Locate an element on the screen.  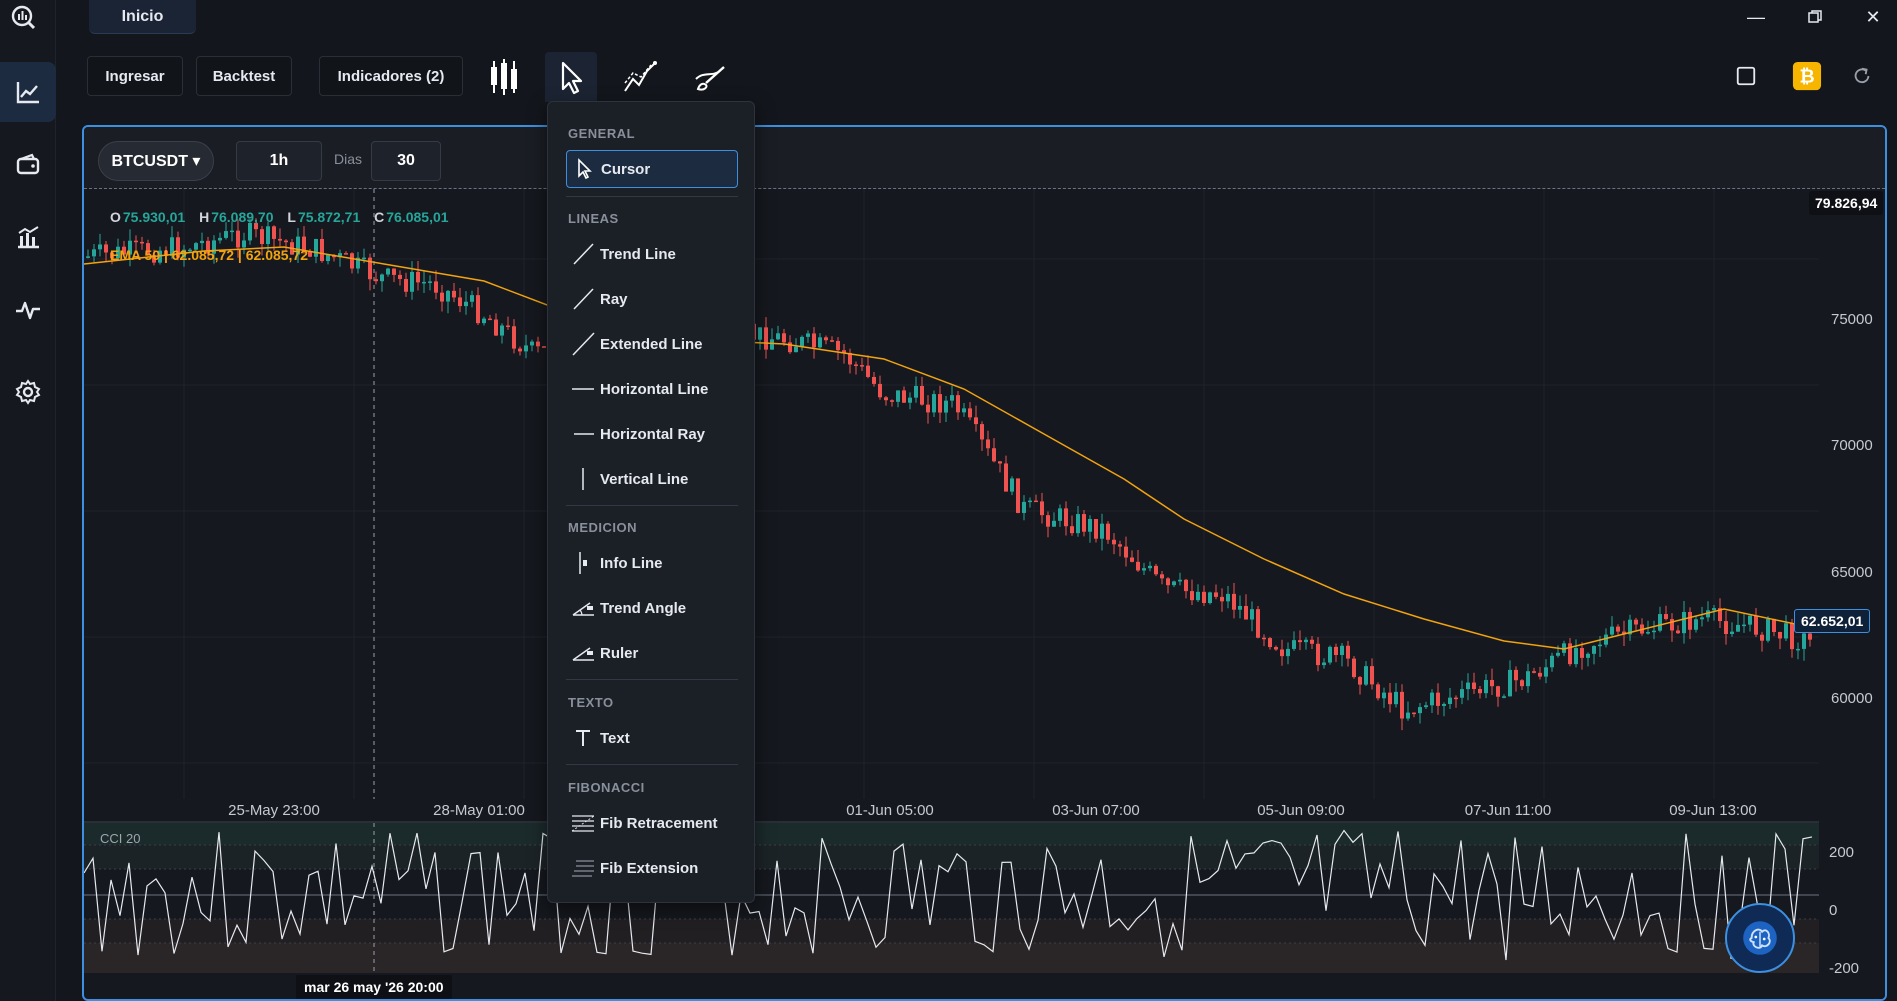
cci-axis-label: 0 is located at coordinates (1833, 910).